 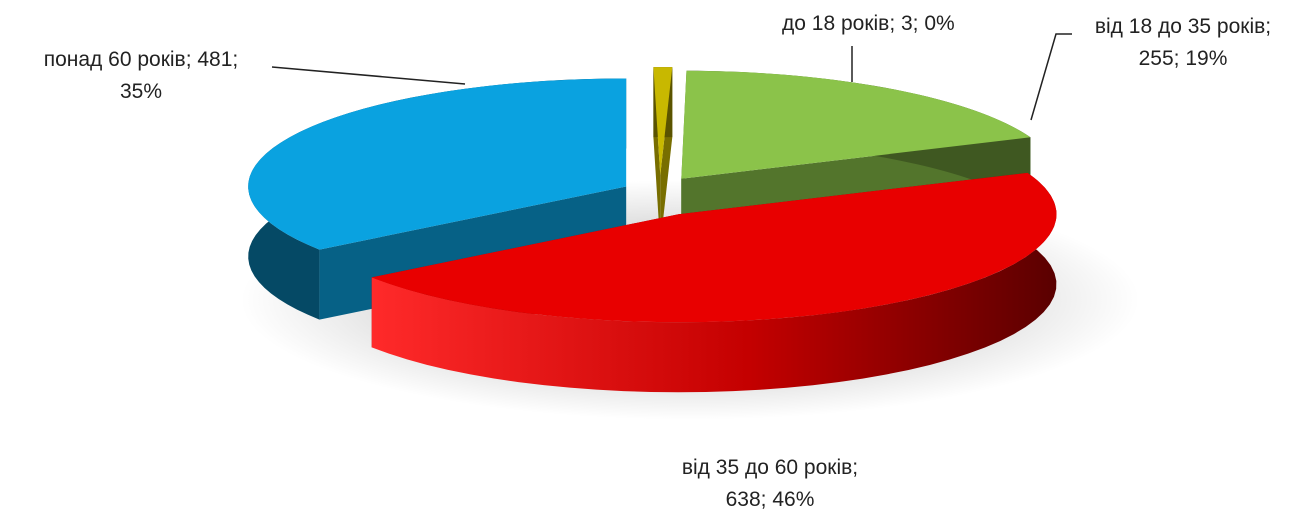 I want to click on data-label-under-18: до 18 років; 3; 0%, so click(x=868, y=23).